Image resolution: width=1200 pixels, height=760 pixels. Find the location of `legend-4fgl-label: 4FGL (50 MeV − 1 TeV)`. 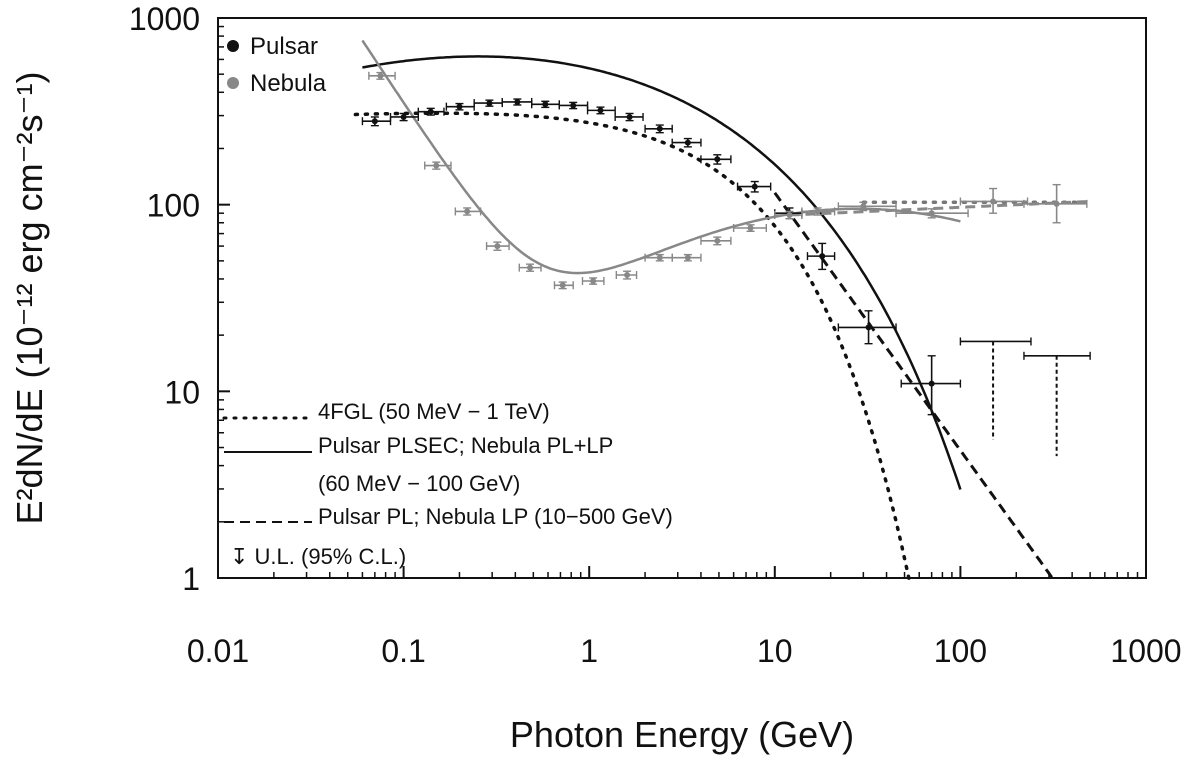

legend-4fgl-label: 4FGL (50 MeV − 1 TeV) is located at coordinates (434, 411).